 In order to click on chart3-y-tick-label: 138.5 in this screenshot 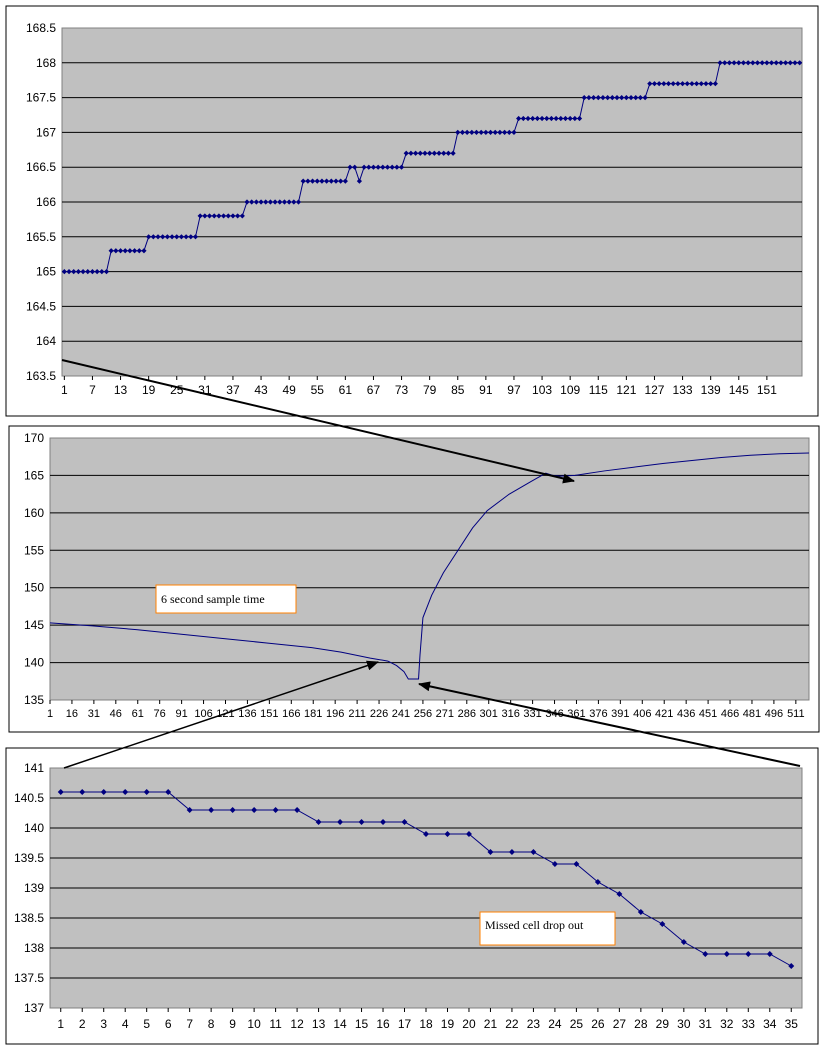, I will do `click(29, 918)`.